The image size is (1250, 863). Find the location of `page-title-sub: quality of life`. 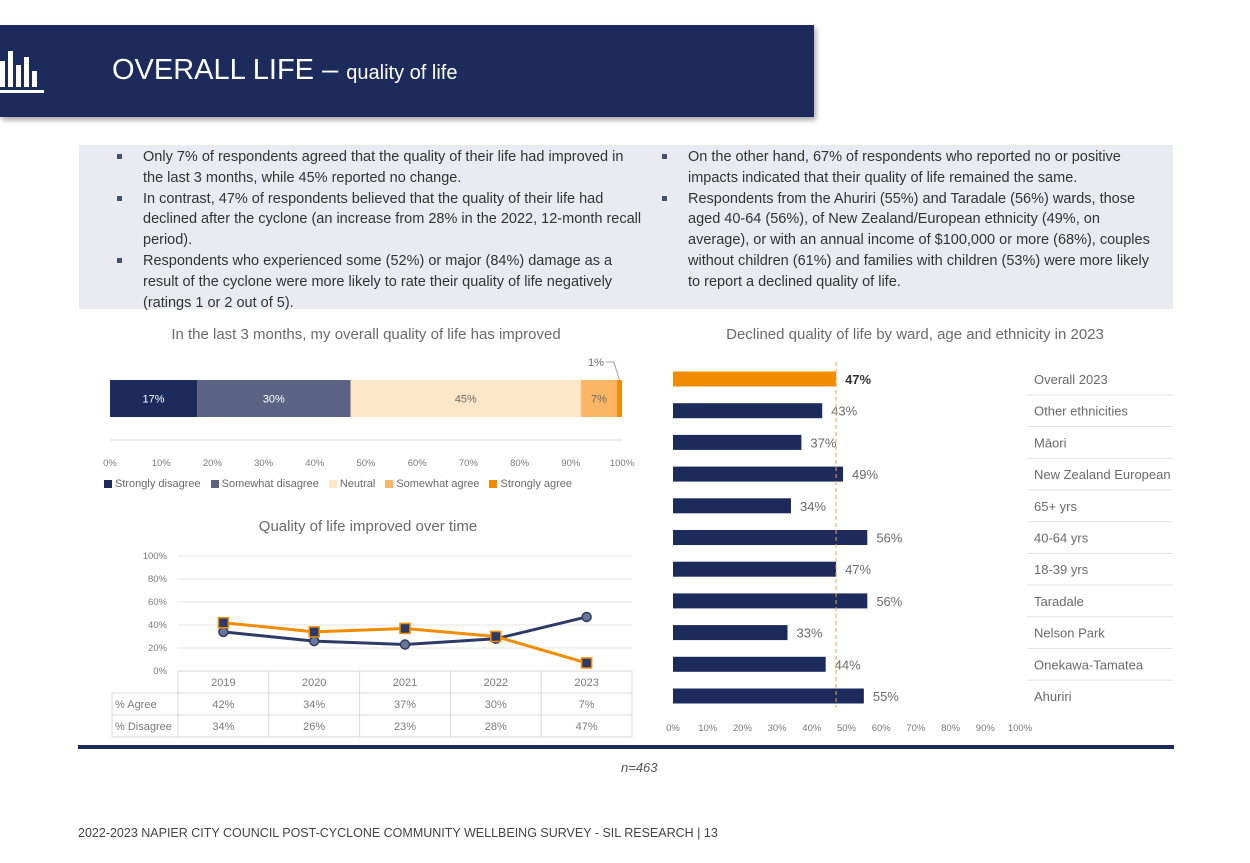

page-title-sub: quality of life is located at coordinates (402, 73).